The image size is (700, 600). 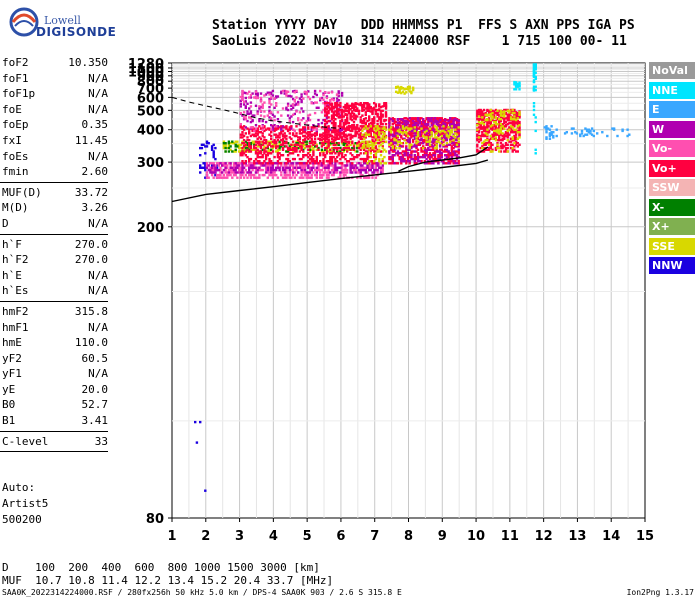 What do you see at coordinates (98, 78) in the screenshot?
I see `param-value: N/A` at bounding box center [98, 78].